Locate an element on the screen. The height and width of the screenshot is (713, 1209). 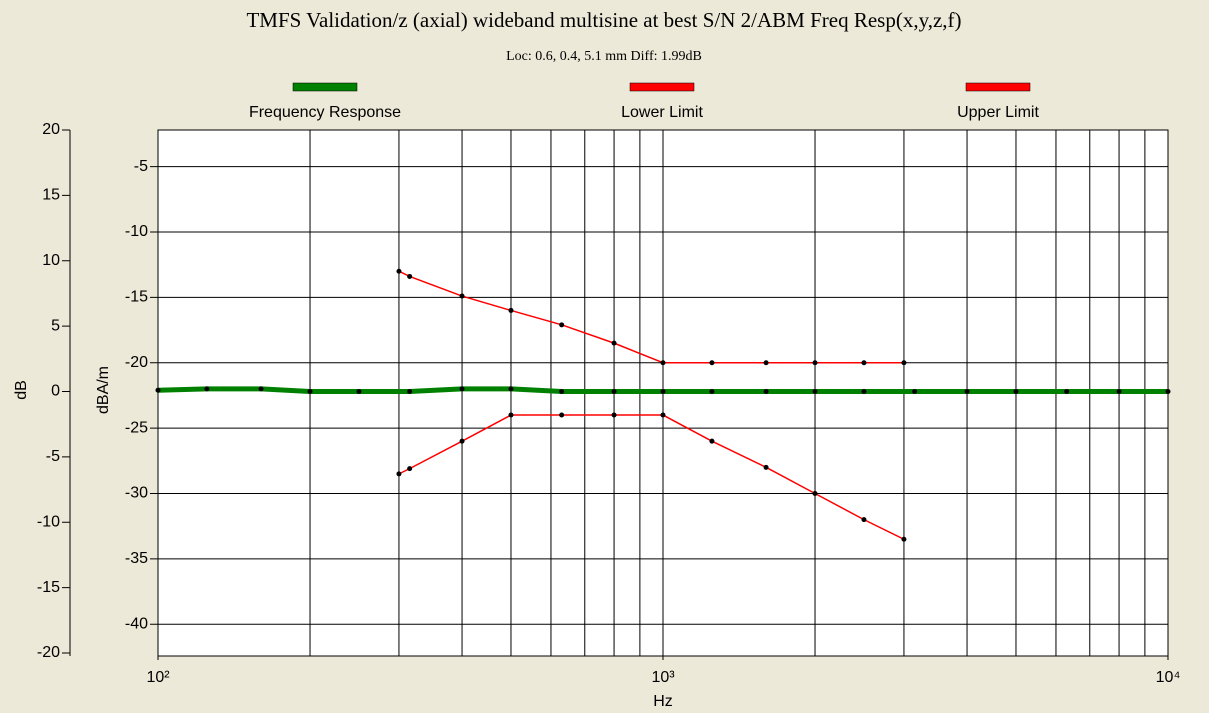
y2-tick-label: -15 is located at coordinates (136, 297).